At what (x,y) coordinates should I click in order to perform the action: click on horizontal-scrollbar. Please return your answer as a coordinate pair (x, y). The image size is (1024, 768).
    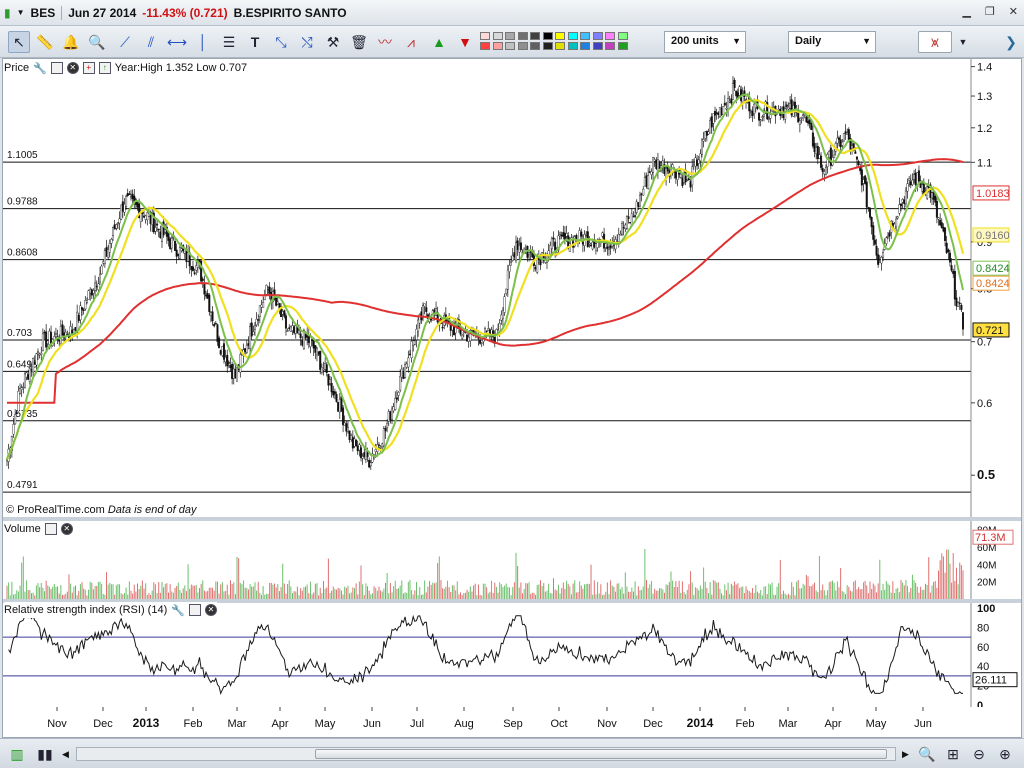
    Looking at the image, I should click on (486, 754).